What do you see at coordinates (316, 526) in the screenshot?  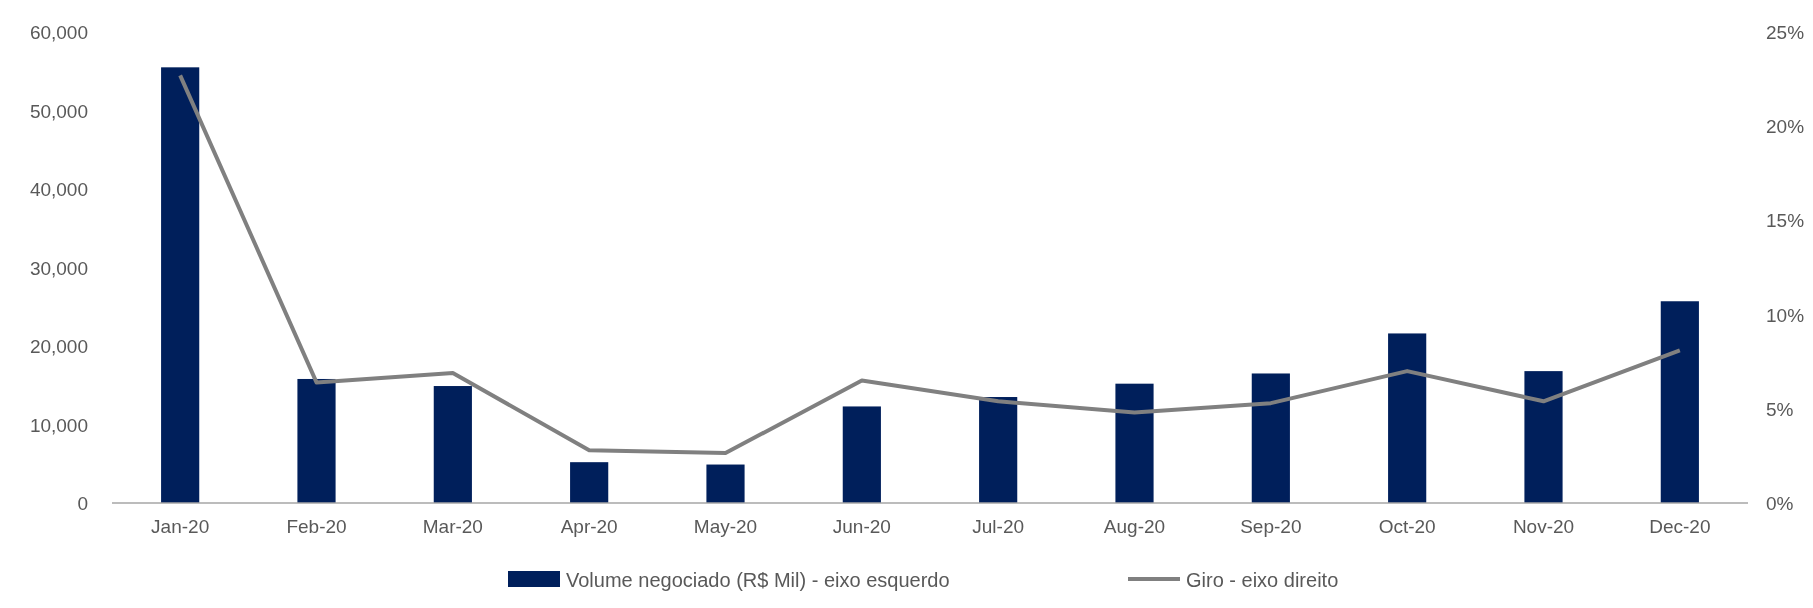 I see `x-tick-label: Feb-20` at bounding box center [316, 526].